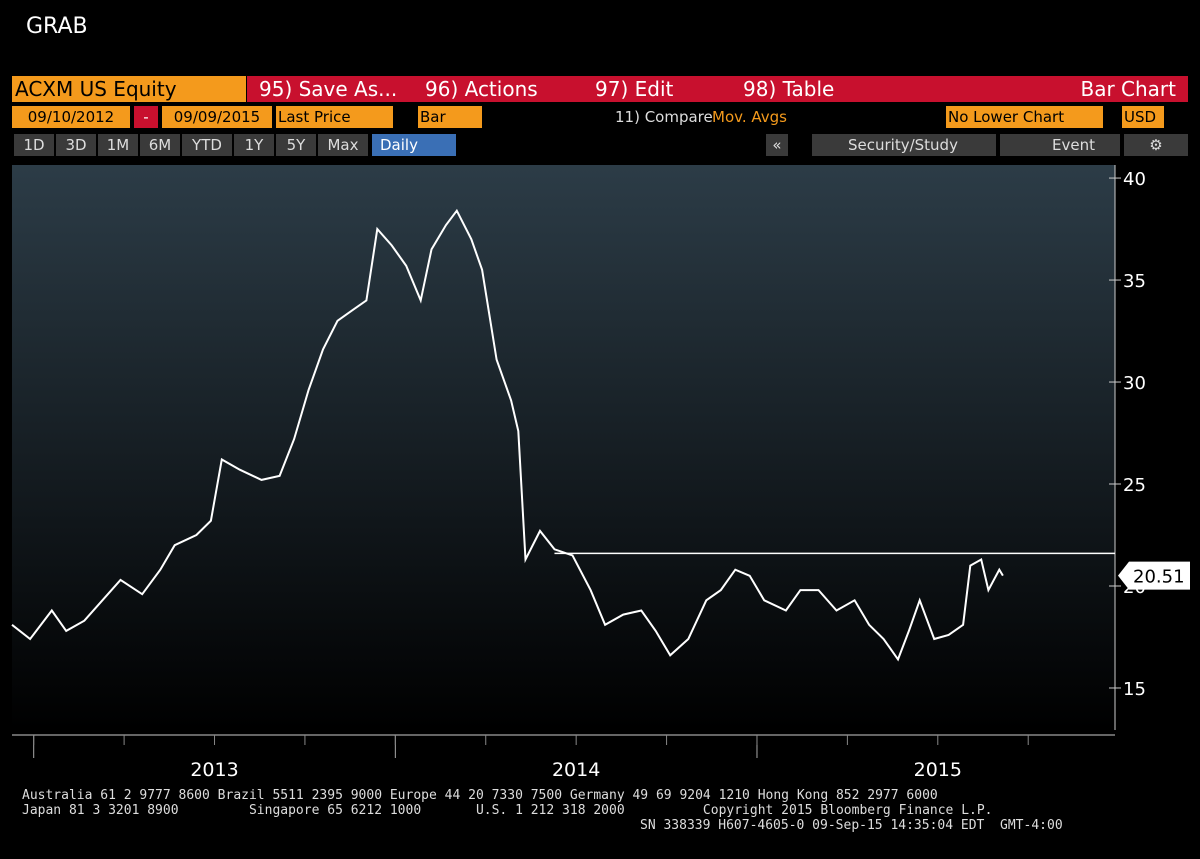 Image resolution: width=1200 pixels, height=859 pixels. What do you see at coordinates (801, 89) in the screenshot?
I see `table-button: 98) Table` at bounding box center [801, 89].